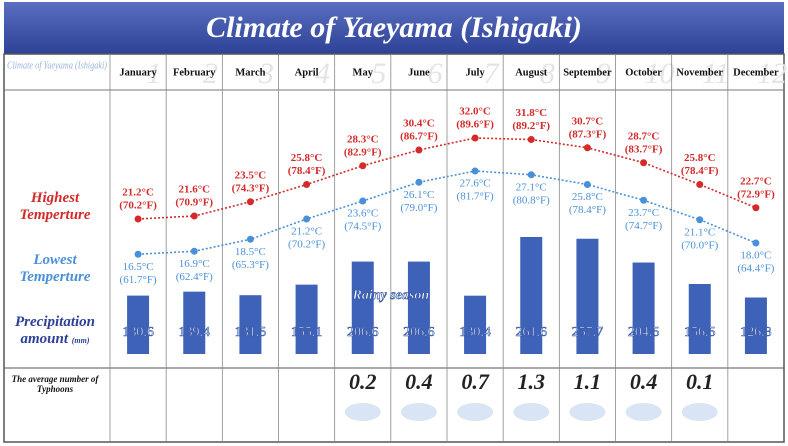  Describe the element at coordinates (699, 245) in the screenshot. I see `temp-label-f: (70.0°F)` at that location.